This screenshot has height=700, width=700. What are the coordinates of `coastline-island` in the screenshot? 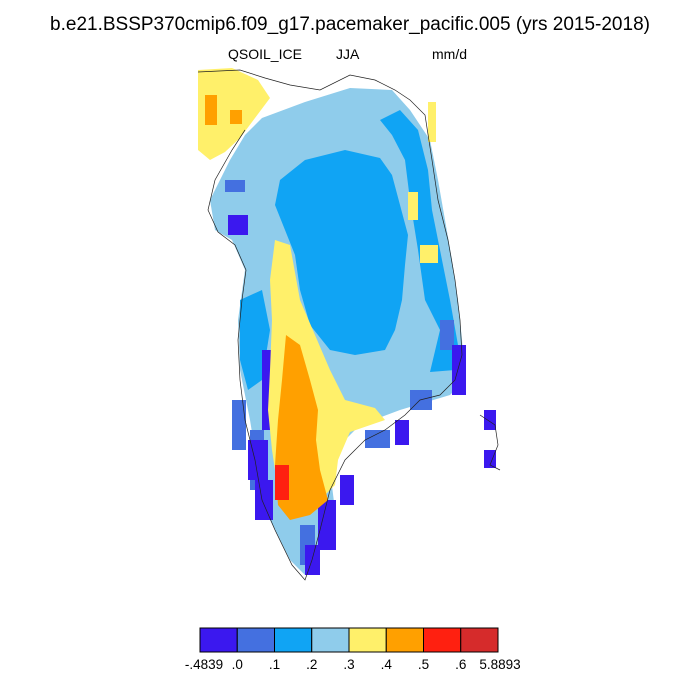 It's located at (490, 442).